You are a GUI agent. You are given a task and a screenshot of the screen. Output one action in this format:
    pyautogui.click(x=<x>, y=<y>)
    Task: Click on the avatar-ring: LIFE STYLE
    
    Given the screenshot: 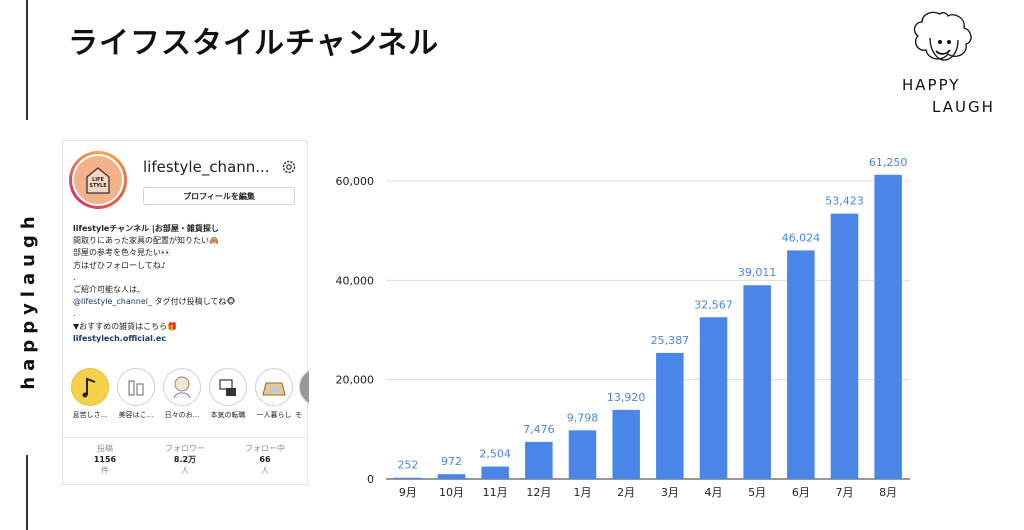 What is the action you would take?
    pyautogui.click(x=98, y=180)
    